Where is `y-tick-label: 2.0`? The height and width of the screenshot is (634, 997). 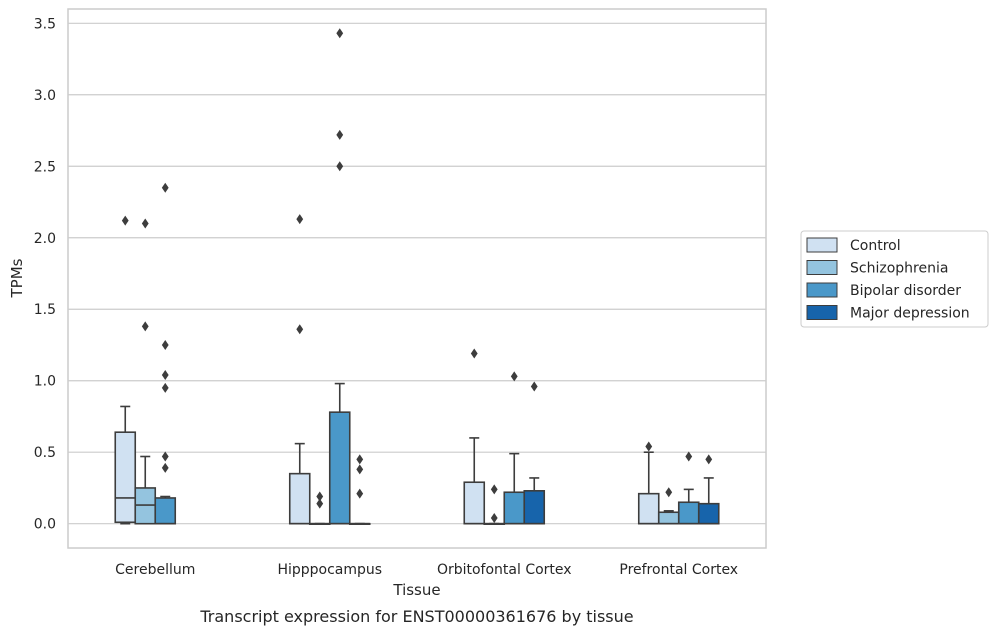 y-tick-label: 2.0 is located at coordinates (45, 239).